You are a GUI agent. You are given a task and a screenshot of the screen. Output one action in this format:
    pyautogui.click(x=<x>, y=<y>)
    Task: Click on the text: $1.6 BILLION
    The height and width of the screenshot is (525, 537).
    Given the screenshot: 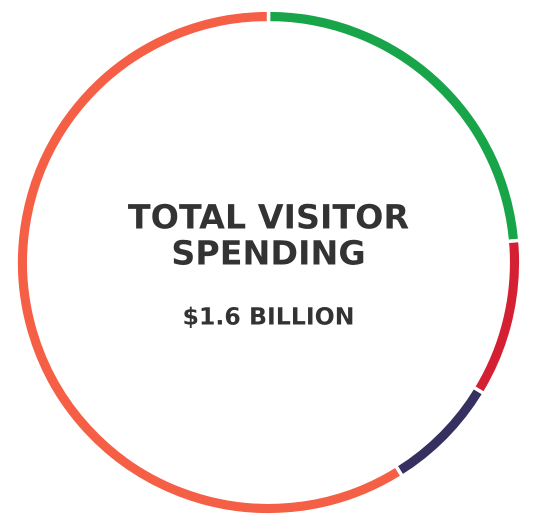 What is the action you would take?
    pyautogui.click(x=268, y=317)
    